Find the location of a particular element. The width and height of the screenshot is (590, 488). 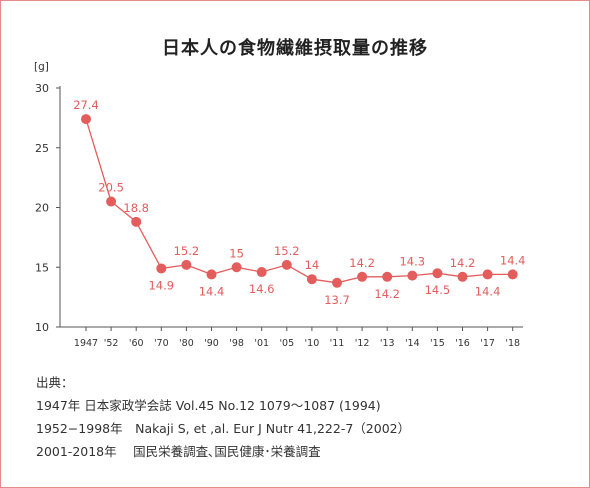

data-label-9: 14 is located at coordinates (312, 265).